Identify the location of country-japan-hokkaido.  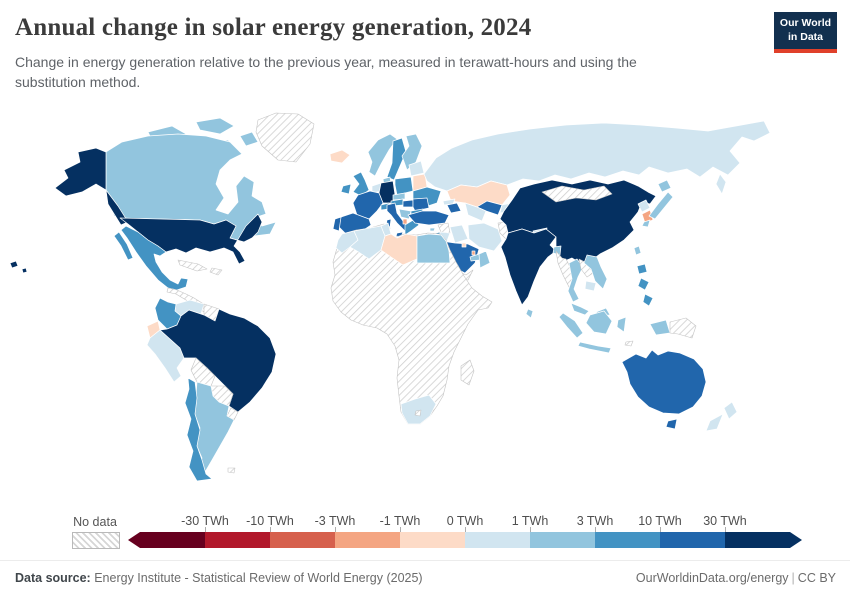
(664, 186).